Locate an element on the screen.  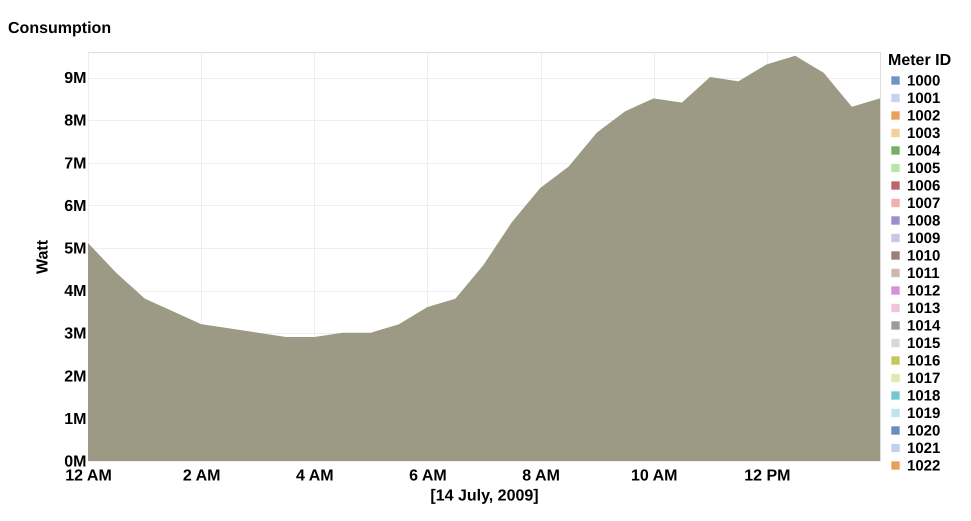
x-tick-label: 6 AM is located at coordinates (428, 476).